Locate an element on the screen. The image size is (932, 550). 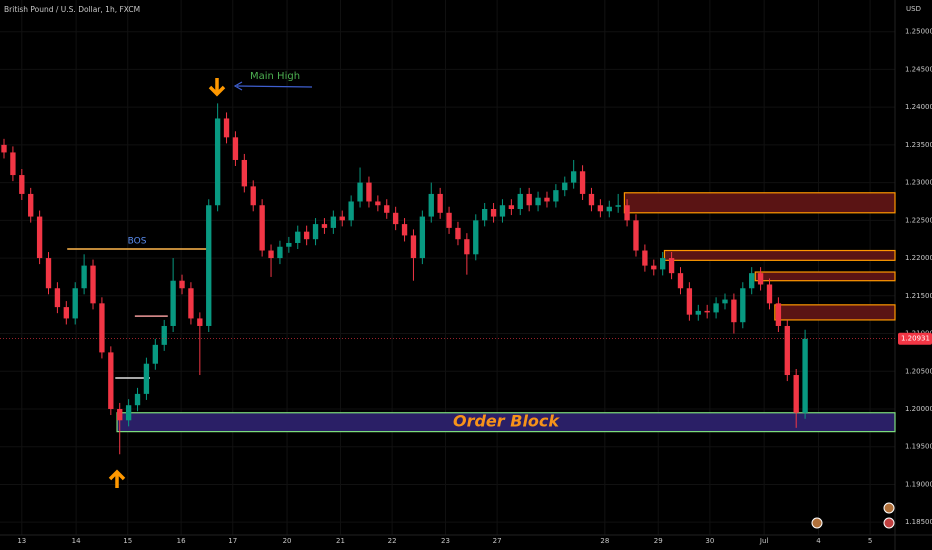
x-tick-label: Jul is located at coordinates (764, 541).